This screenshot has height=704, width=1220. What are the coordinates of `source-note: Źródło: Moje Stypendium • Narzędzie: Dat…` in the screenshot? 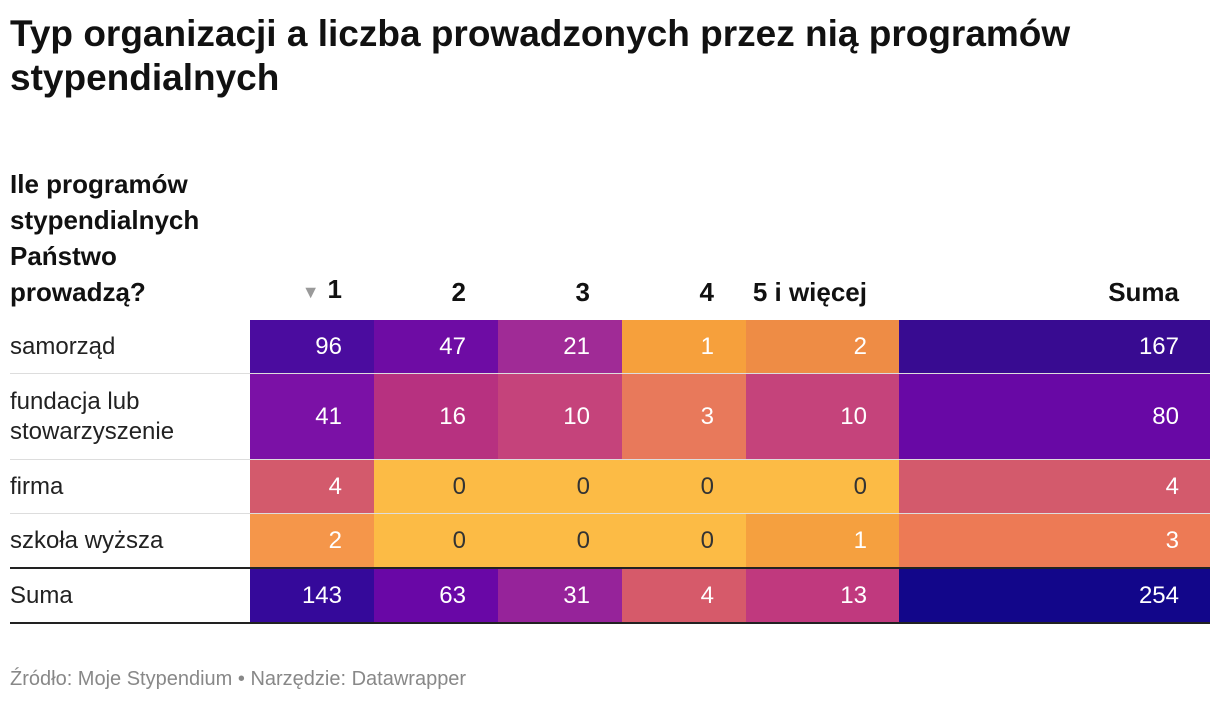 It's located at (238, 679).